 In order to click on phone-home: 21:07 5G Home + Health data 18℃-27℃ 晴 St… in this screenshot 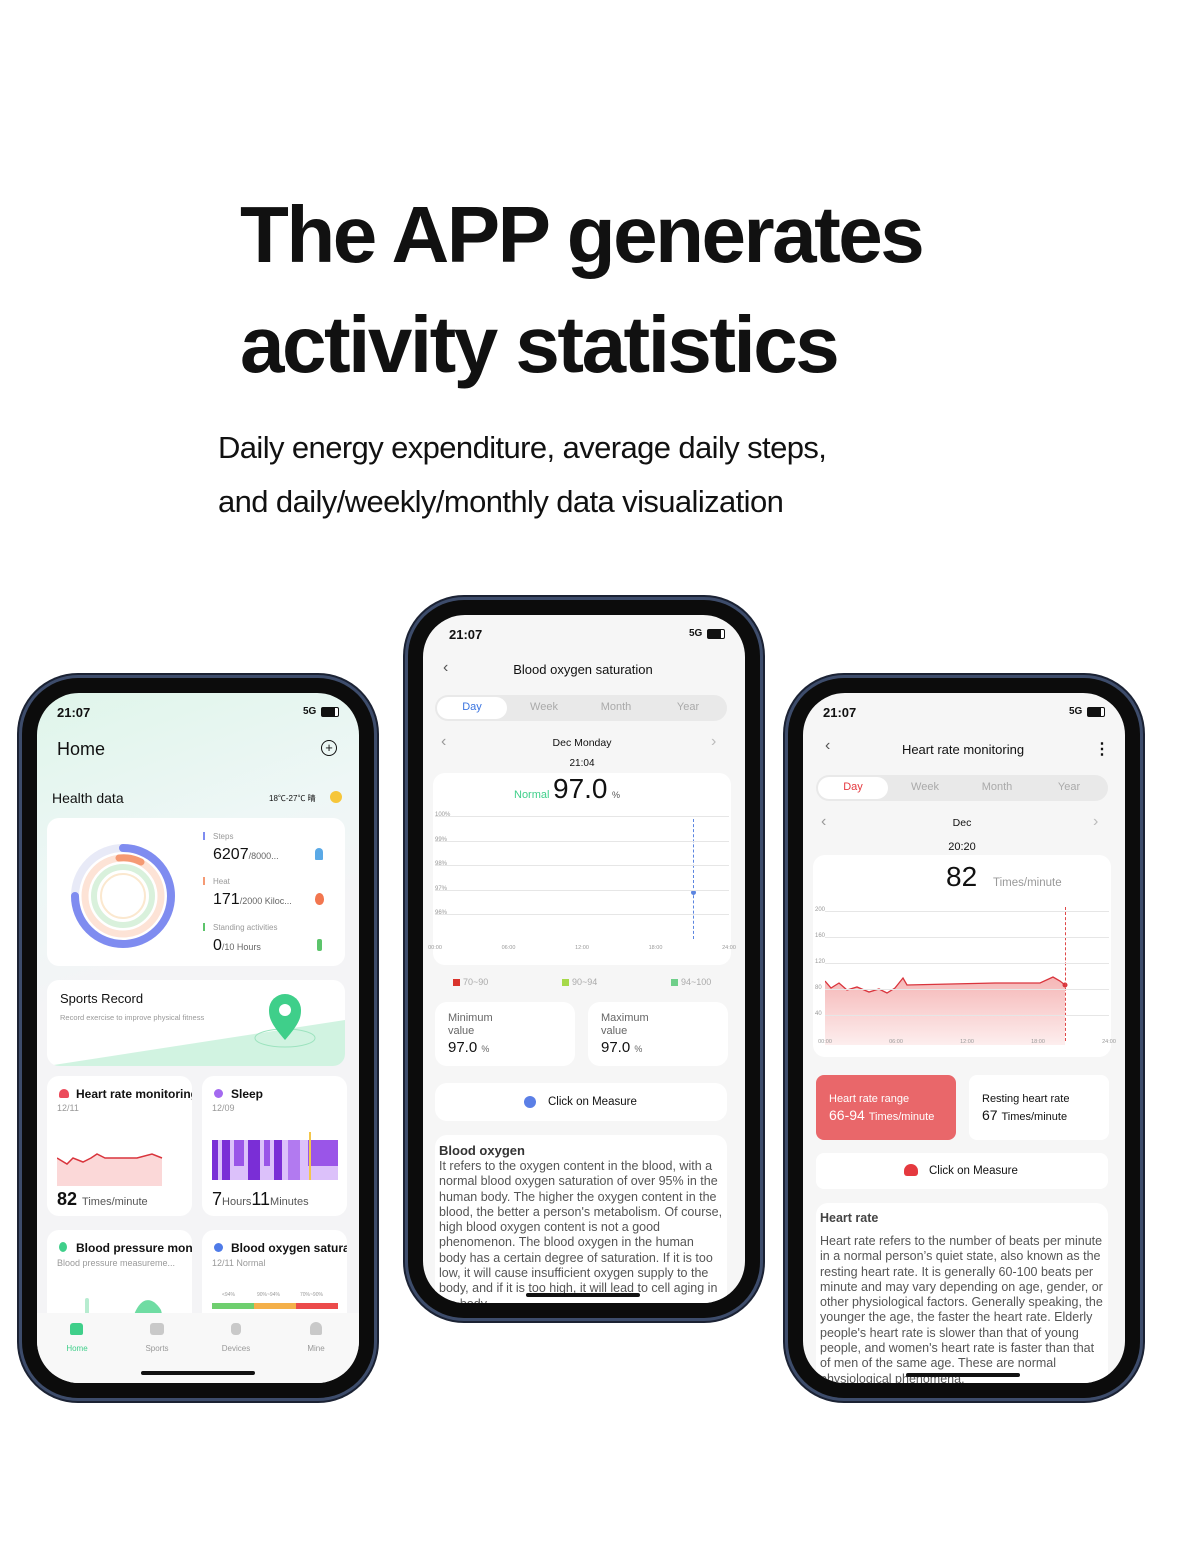, I will do `click(198, 1038)`.